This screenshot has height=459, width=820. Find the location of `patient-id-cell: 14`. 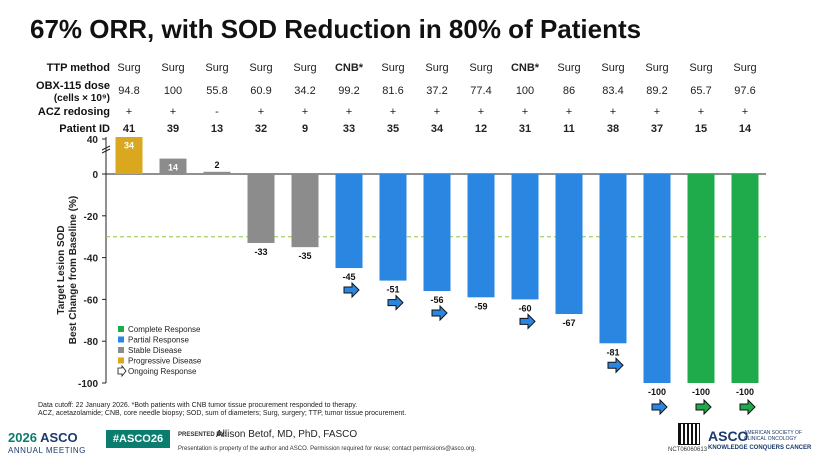

patient-id-cell: 14 is located at coordinates (745, 129).